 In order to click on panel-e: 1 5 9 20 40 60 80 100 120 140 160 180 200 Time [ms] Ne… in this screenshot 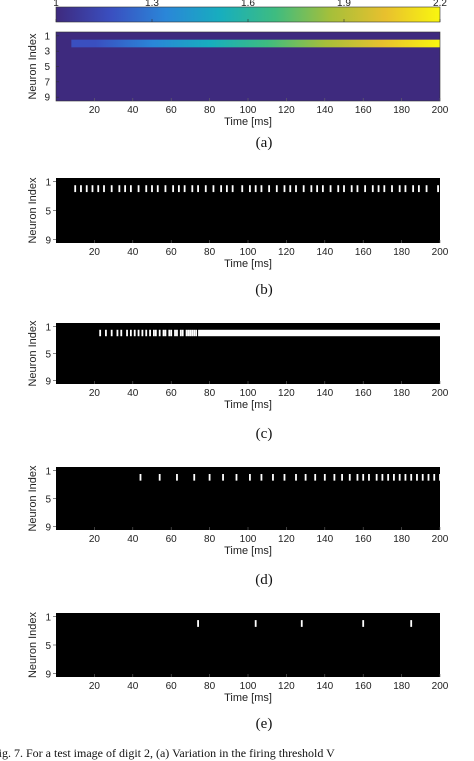, I will do `click(238, 671)`.